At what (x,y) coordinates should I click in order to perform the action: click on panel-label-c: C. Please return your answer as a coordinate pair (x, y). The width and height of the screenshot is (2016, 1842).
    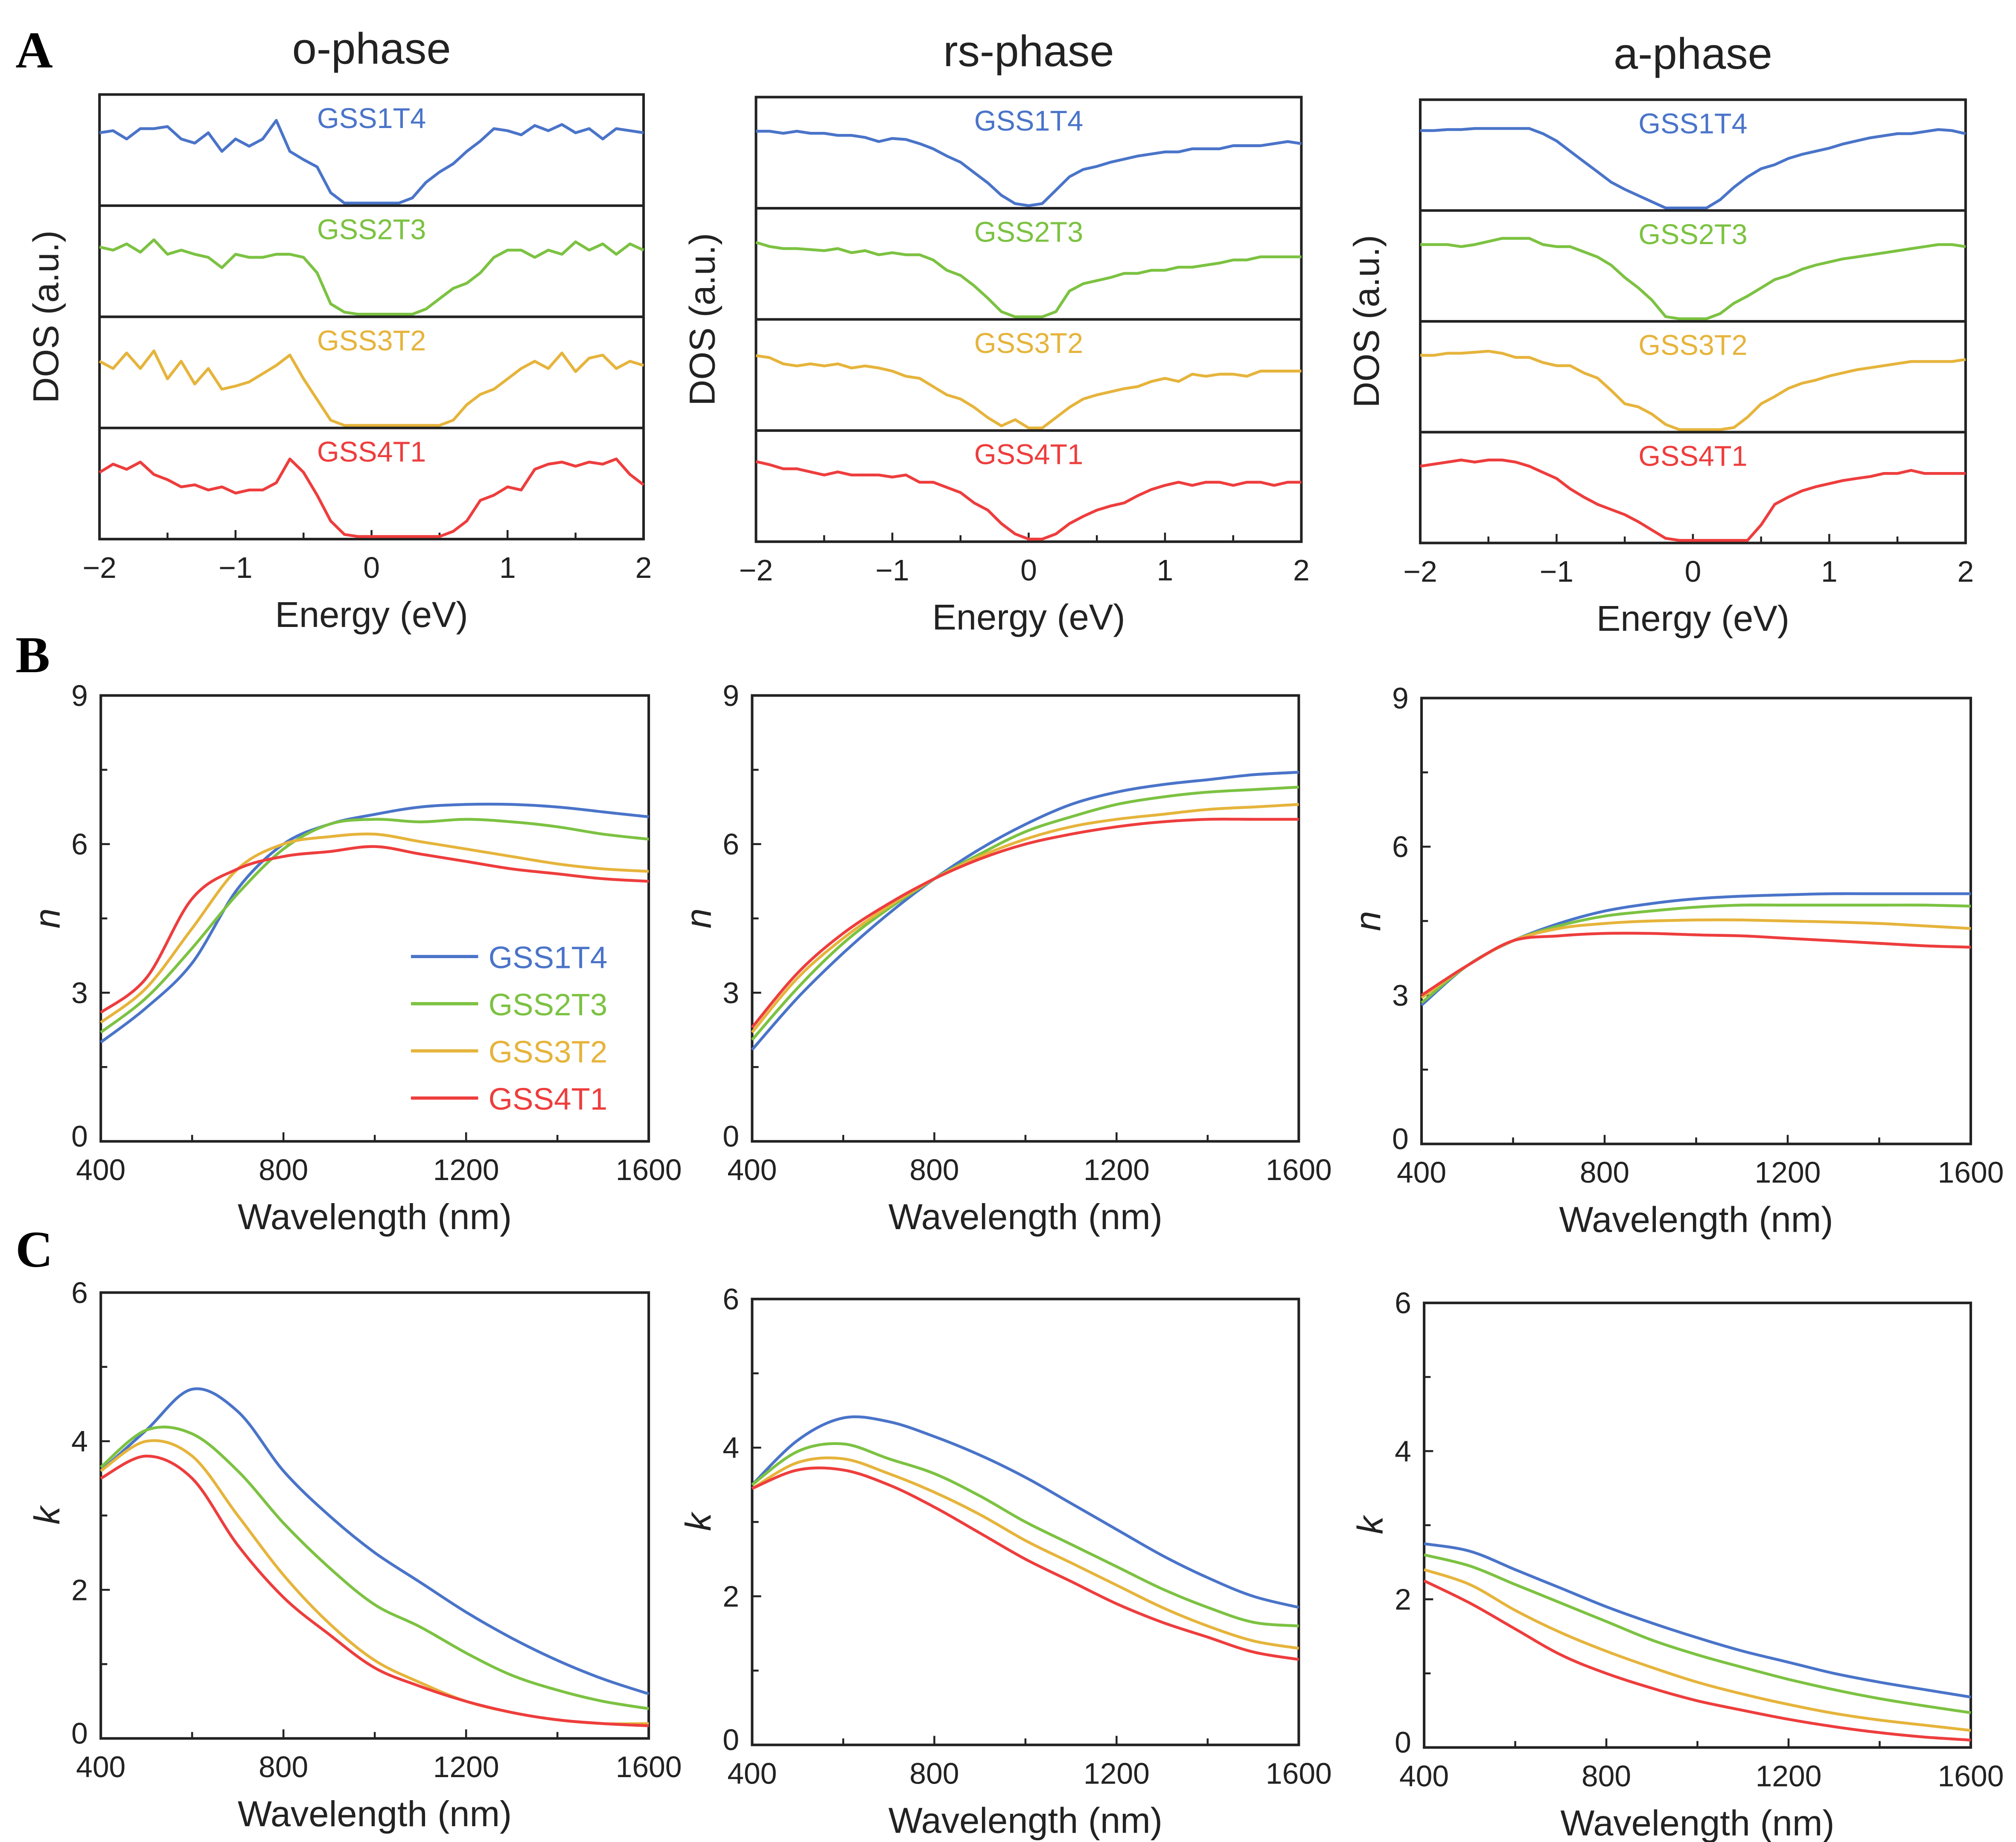
    Looking at the image, I should click on (33, 1249).